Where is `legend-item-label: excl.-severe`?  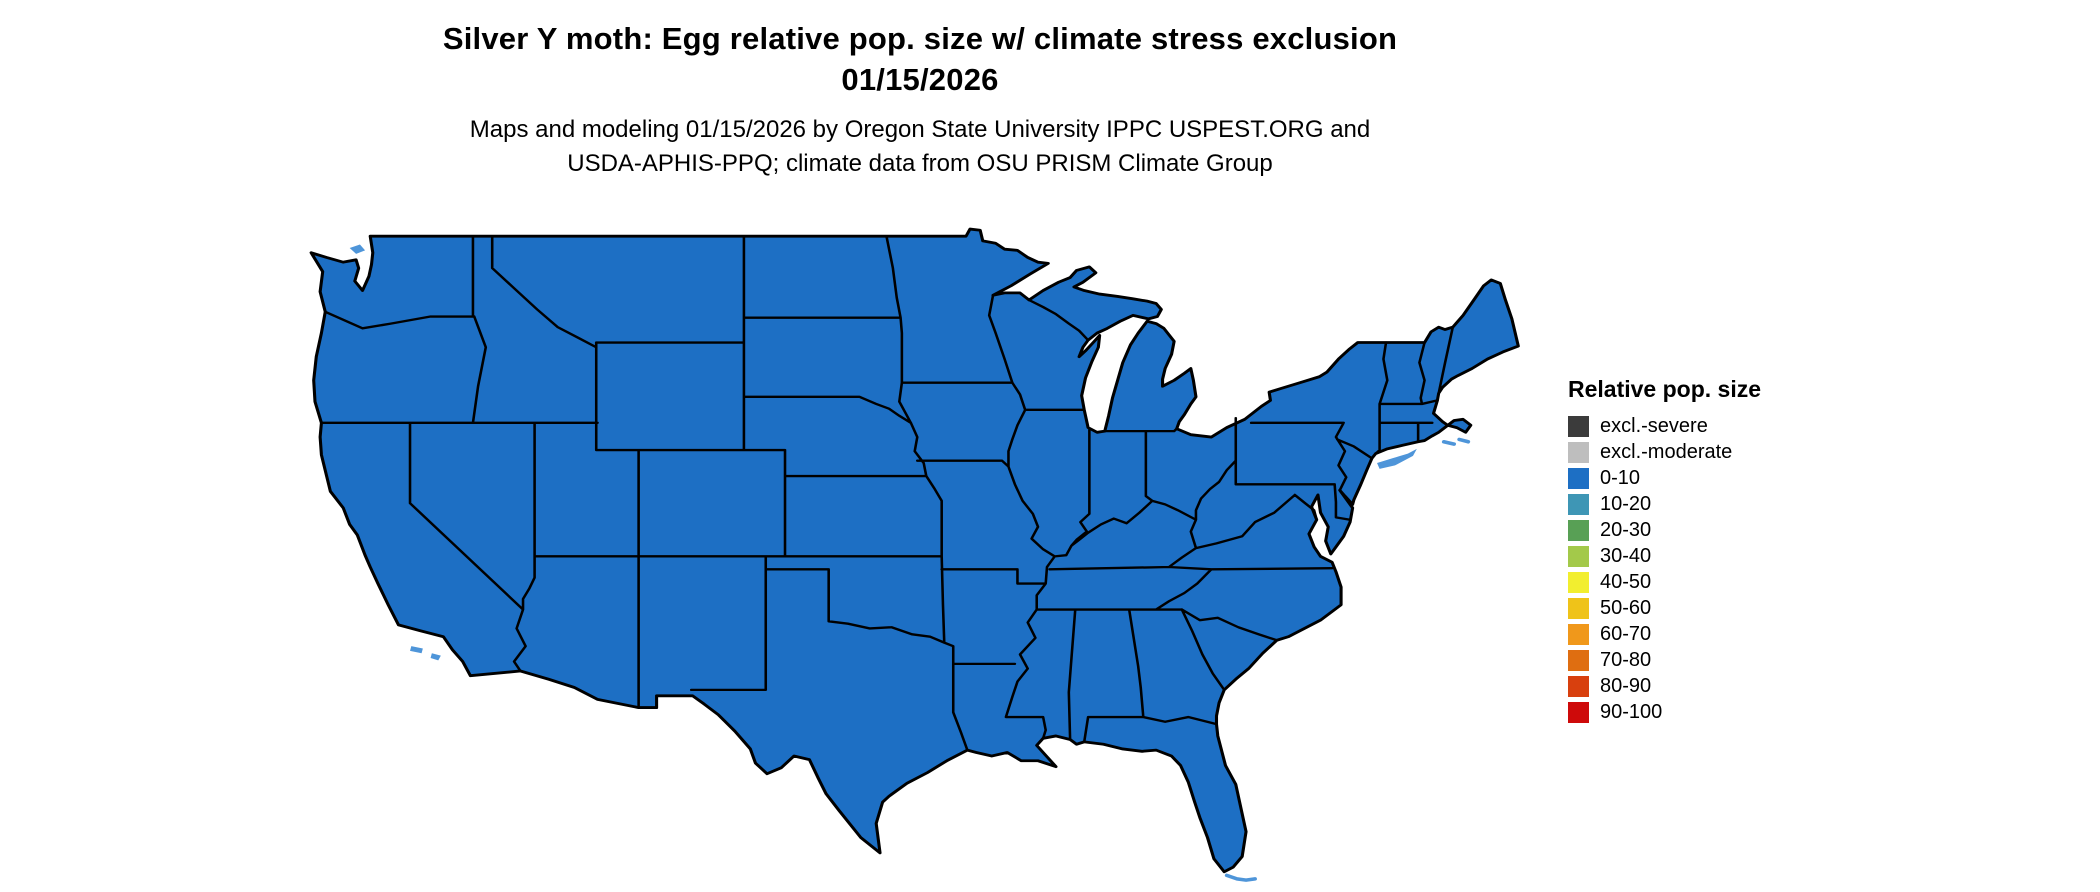
legend-item-label: excl.-severe is located at coordinates (1654, 426).